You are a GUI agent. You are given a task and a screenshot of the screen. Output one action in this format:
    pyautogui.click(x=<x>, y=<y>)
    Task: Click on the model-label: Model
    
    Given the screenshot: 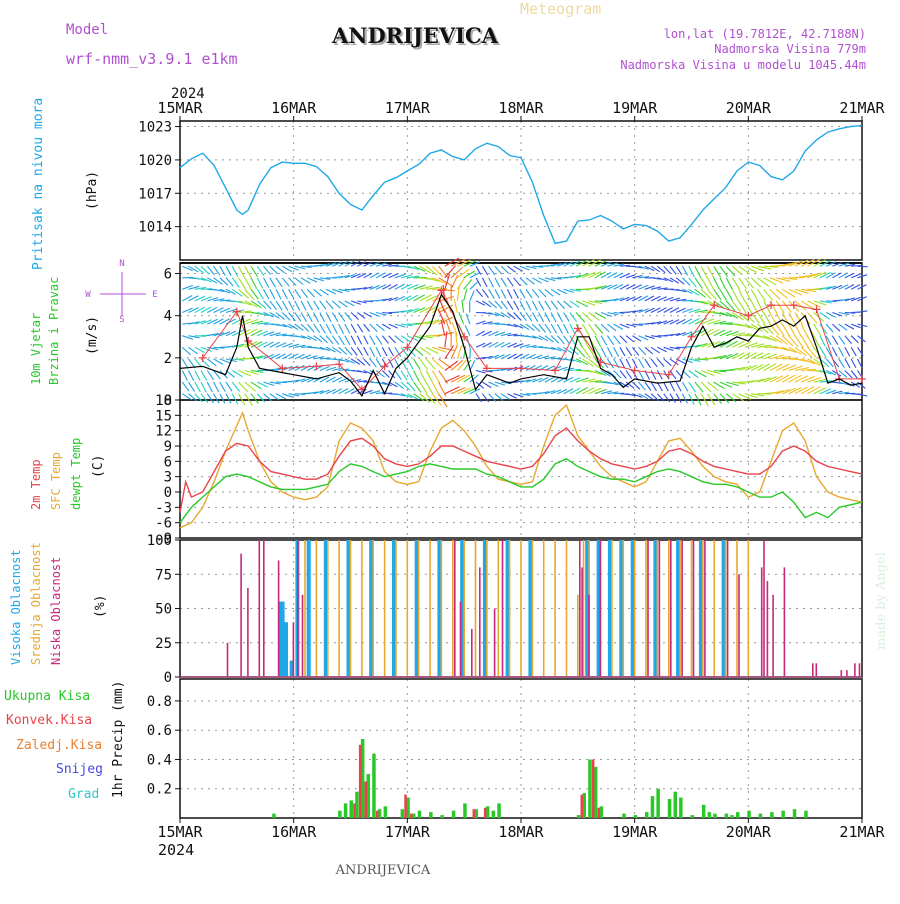 What is the action you would take?
    pyautogui.click(x=87, y=30)
    